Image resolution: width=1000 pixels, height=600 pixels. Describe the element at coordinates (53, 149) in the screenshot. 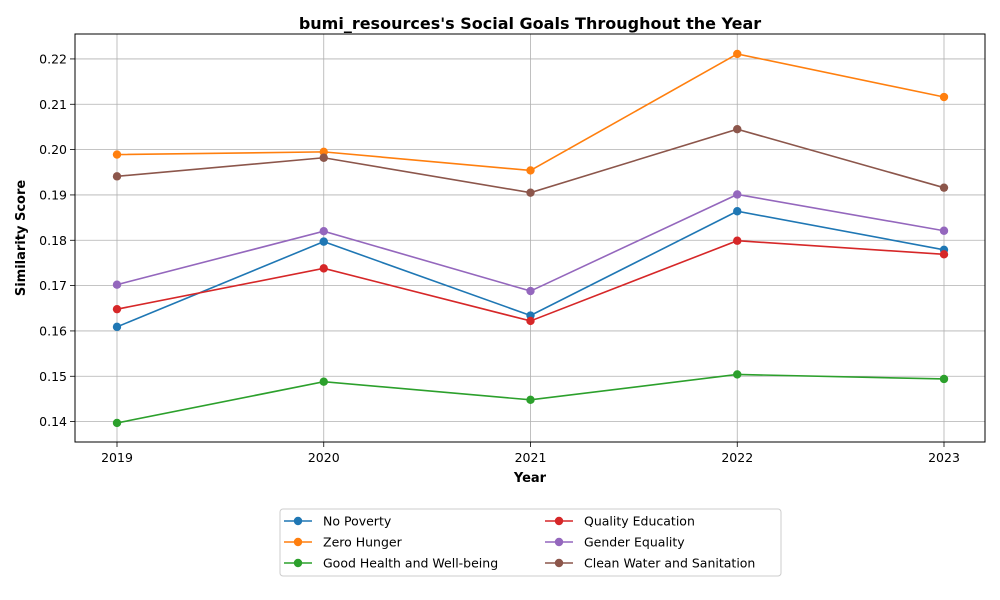

I see `y-tick-label: 0.20` at that location.